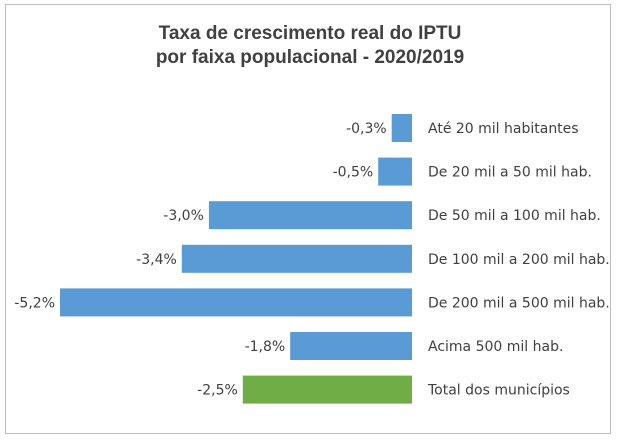 This screenshot has width=620, height=444. Describe the element at coordinates (265, 347) in the screenshot. I see `data-label-5: -1,8%` at that location.